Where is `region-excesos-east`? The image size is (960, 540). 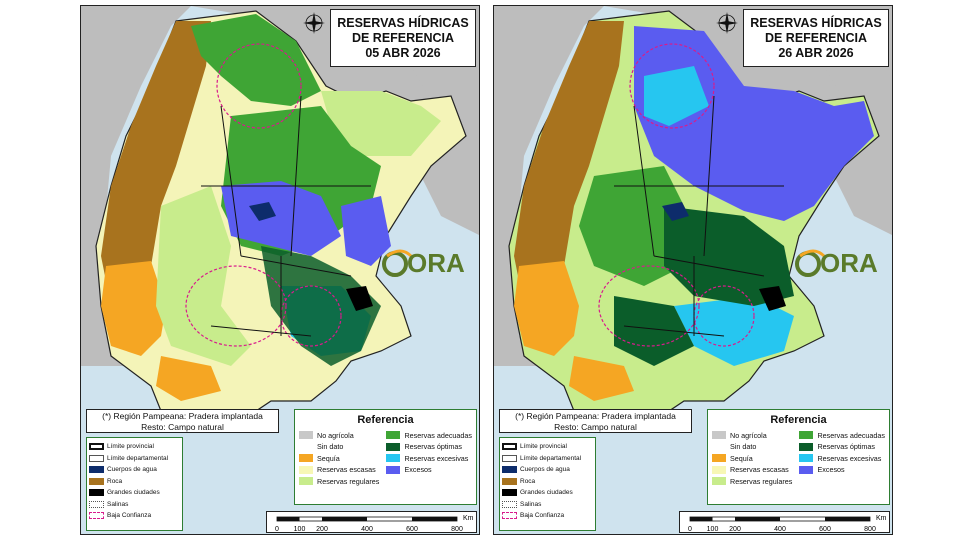 region-excesos-east is located at coordinates (366, 231).